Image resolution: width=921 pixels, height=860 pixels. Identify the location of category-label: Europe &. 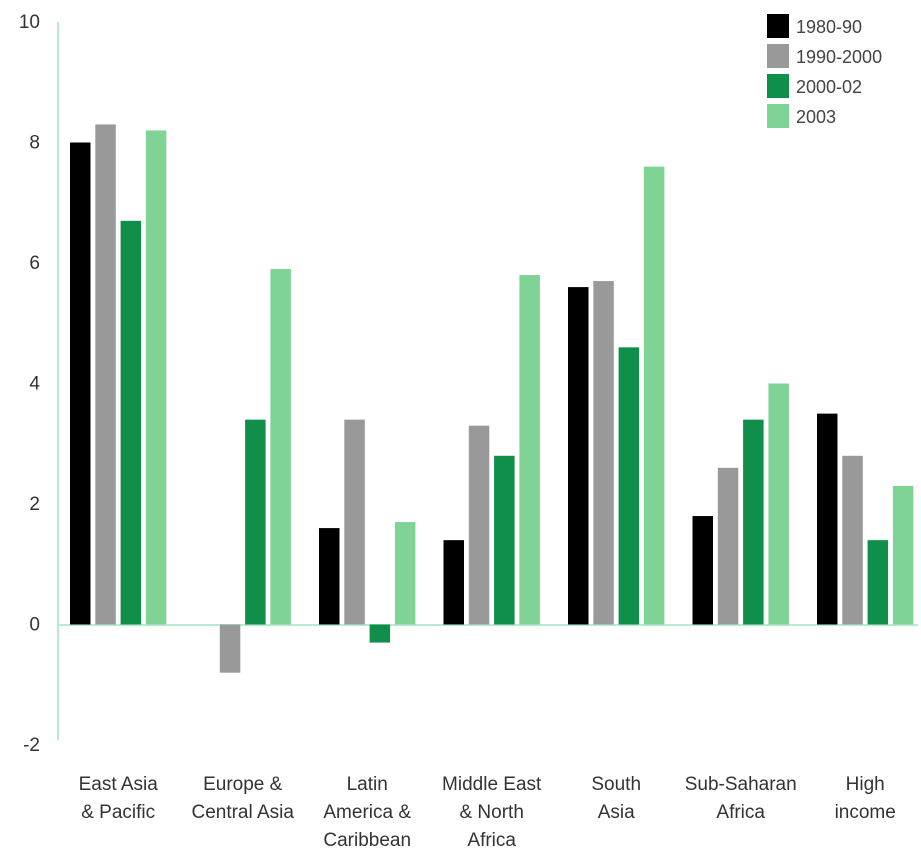
(243, 784).